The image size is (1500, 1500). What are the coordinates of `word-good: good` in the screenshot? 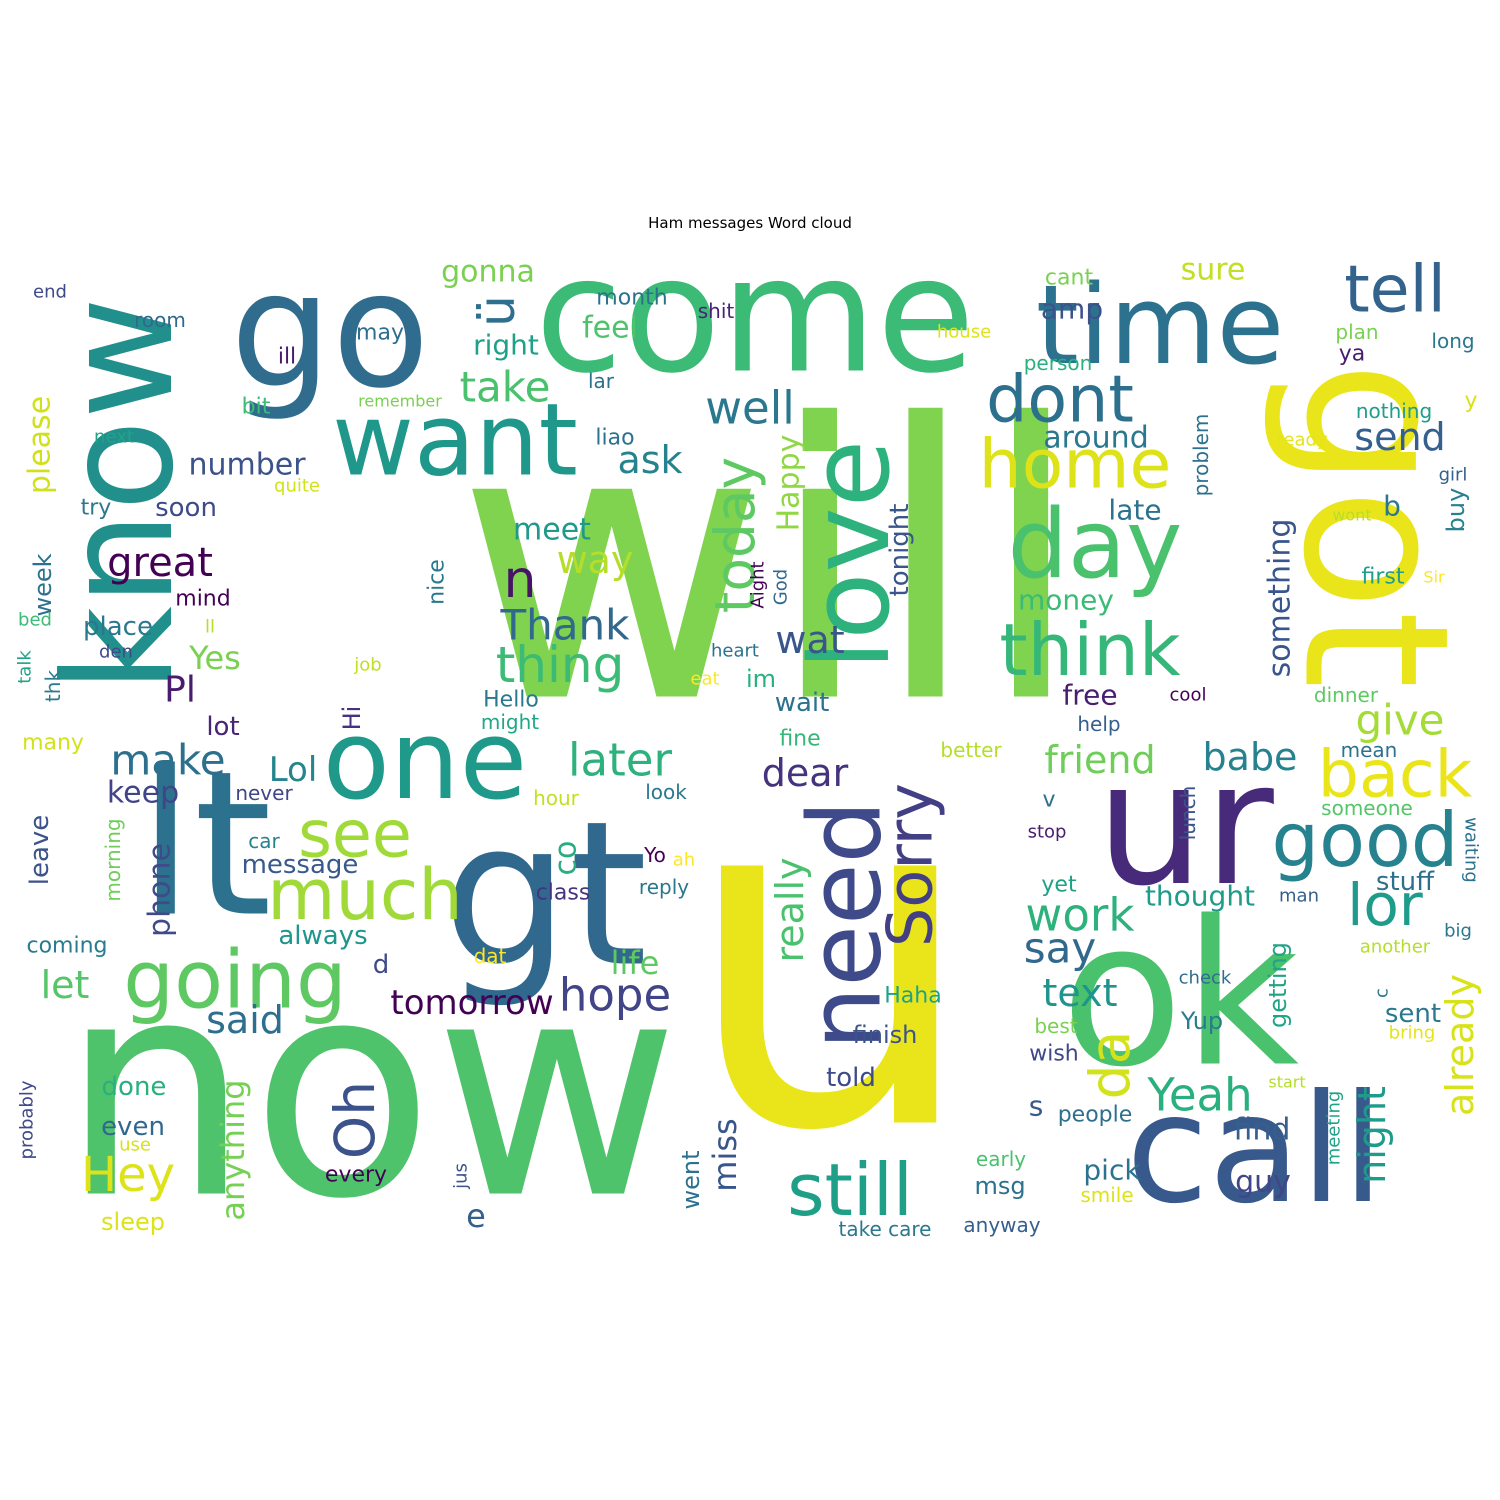 It's located at (1365, 840).